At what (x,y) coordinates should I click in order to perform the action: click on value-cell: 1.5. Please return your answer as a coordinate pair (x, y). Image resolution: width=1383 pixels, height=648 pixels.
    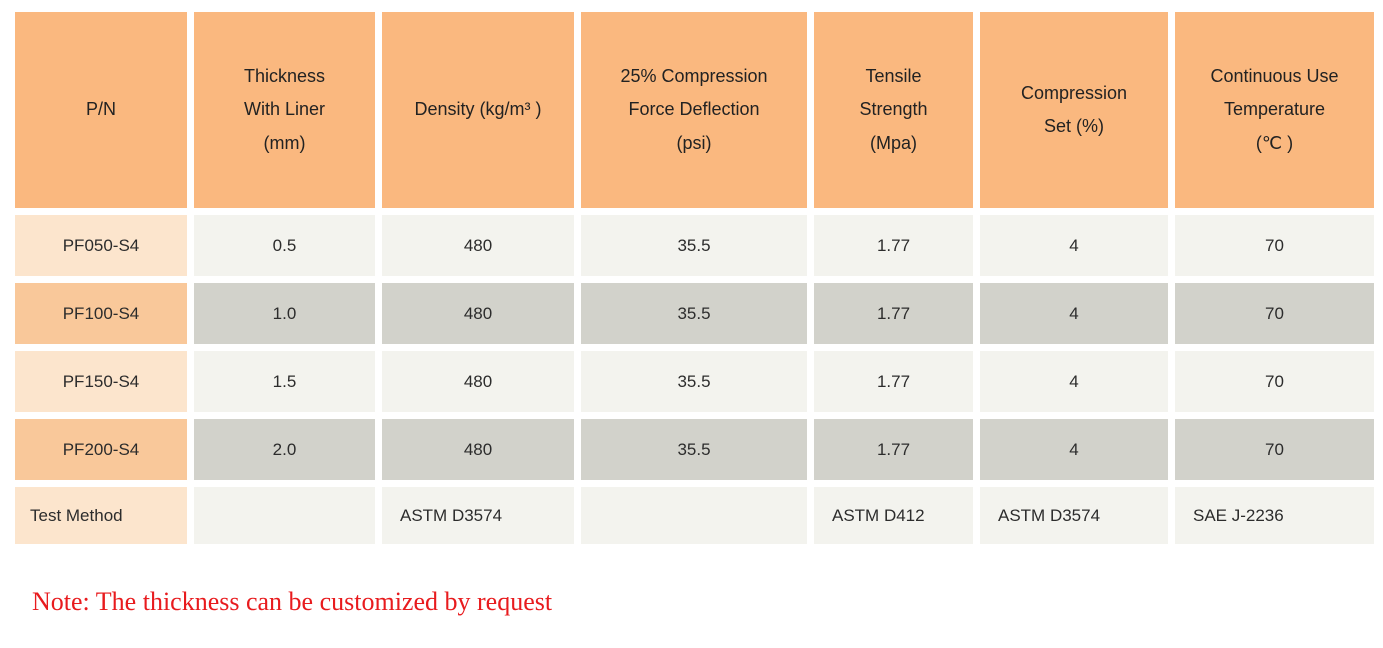
    Looking at the image, I should click on (284, 381).